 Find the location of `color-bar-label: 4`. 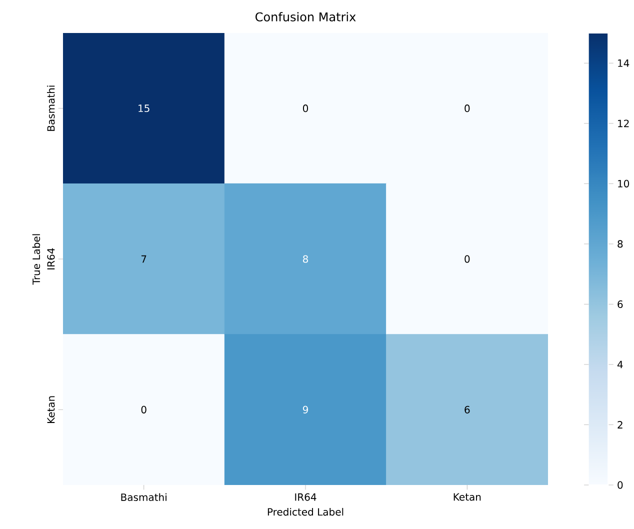

color-bar-label: 4 is located at coordinates (620, 364).